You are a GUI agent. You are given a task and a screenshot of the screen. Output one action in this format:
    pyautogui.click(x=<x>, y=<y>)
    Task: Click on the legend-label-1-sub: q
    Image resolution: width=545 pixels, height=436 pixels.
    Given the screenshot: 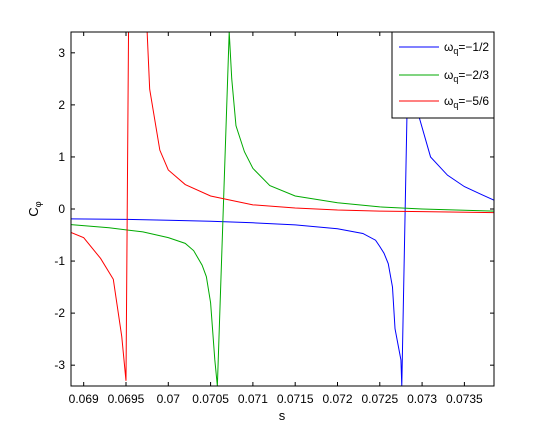 What is the action you would take?
    pyautogui.click(x=455, y=51)
    